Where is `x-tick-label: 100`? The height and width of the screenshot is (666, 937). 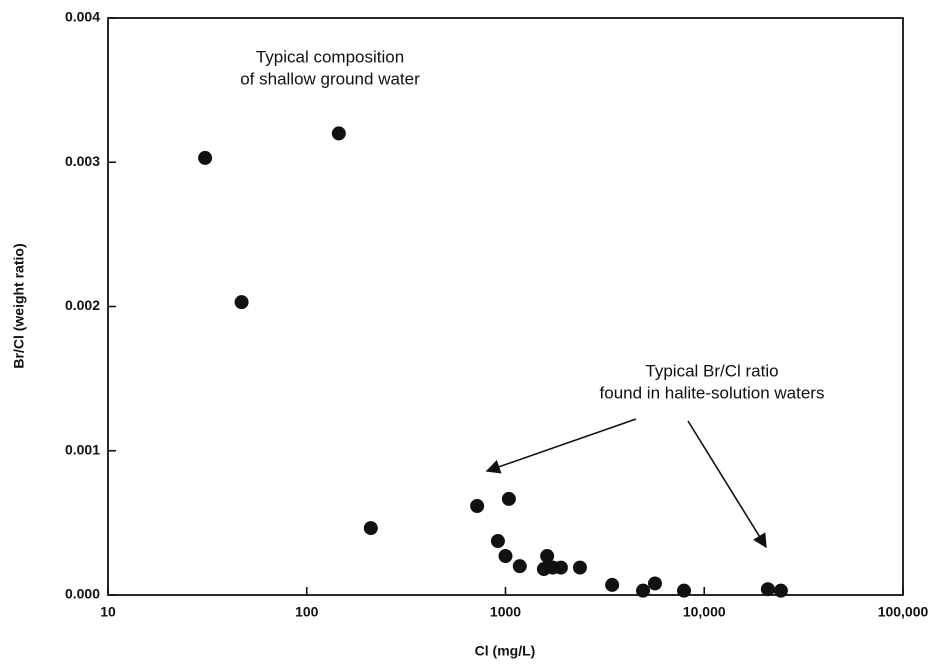 x-tick-label: 100 is located at coordinates (307, 612).